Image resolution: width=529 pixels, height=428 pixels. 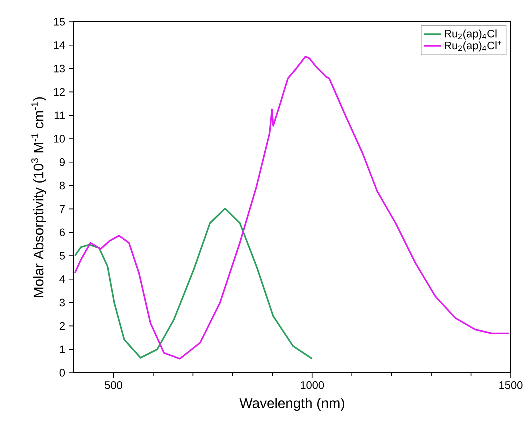 I want to click on y-tick-label: 10, so click(x=60, y=139).